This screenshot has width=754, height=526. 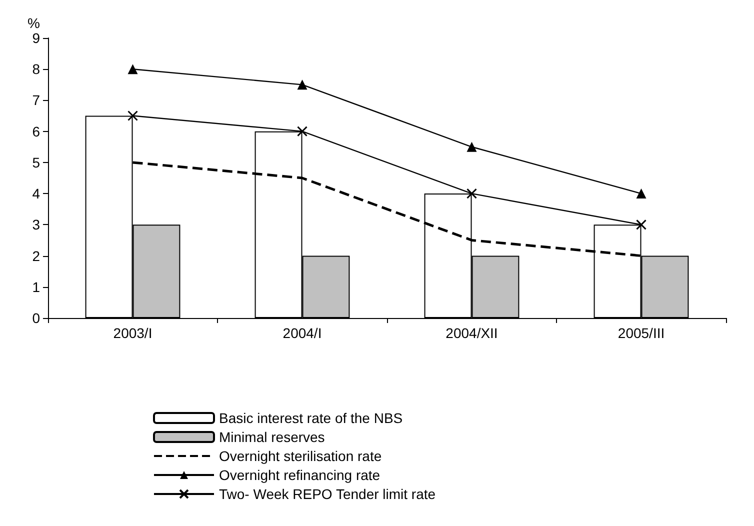 I want to click on x-tick-label: 2003/I, so click(x=132, y=333).